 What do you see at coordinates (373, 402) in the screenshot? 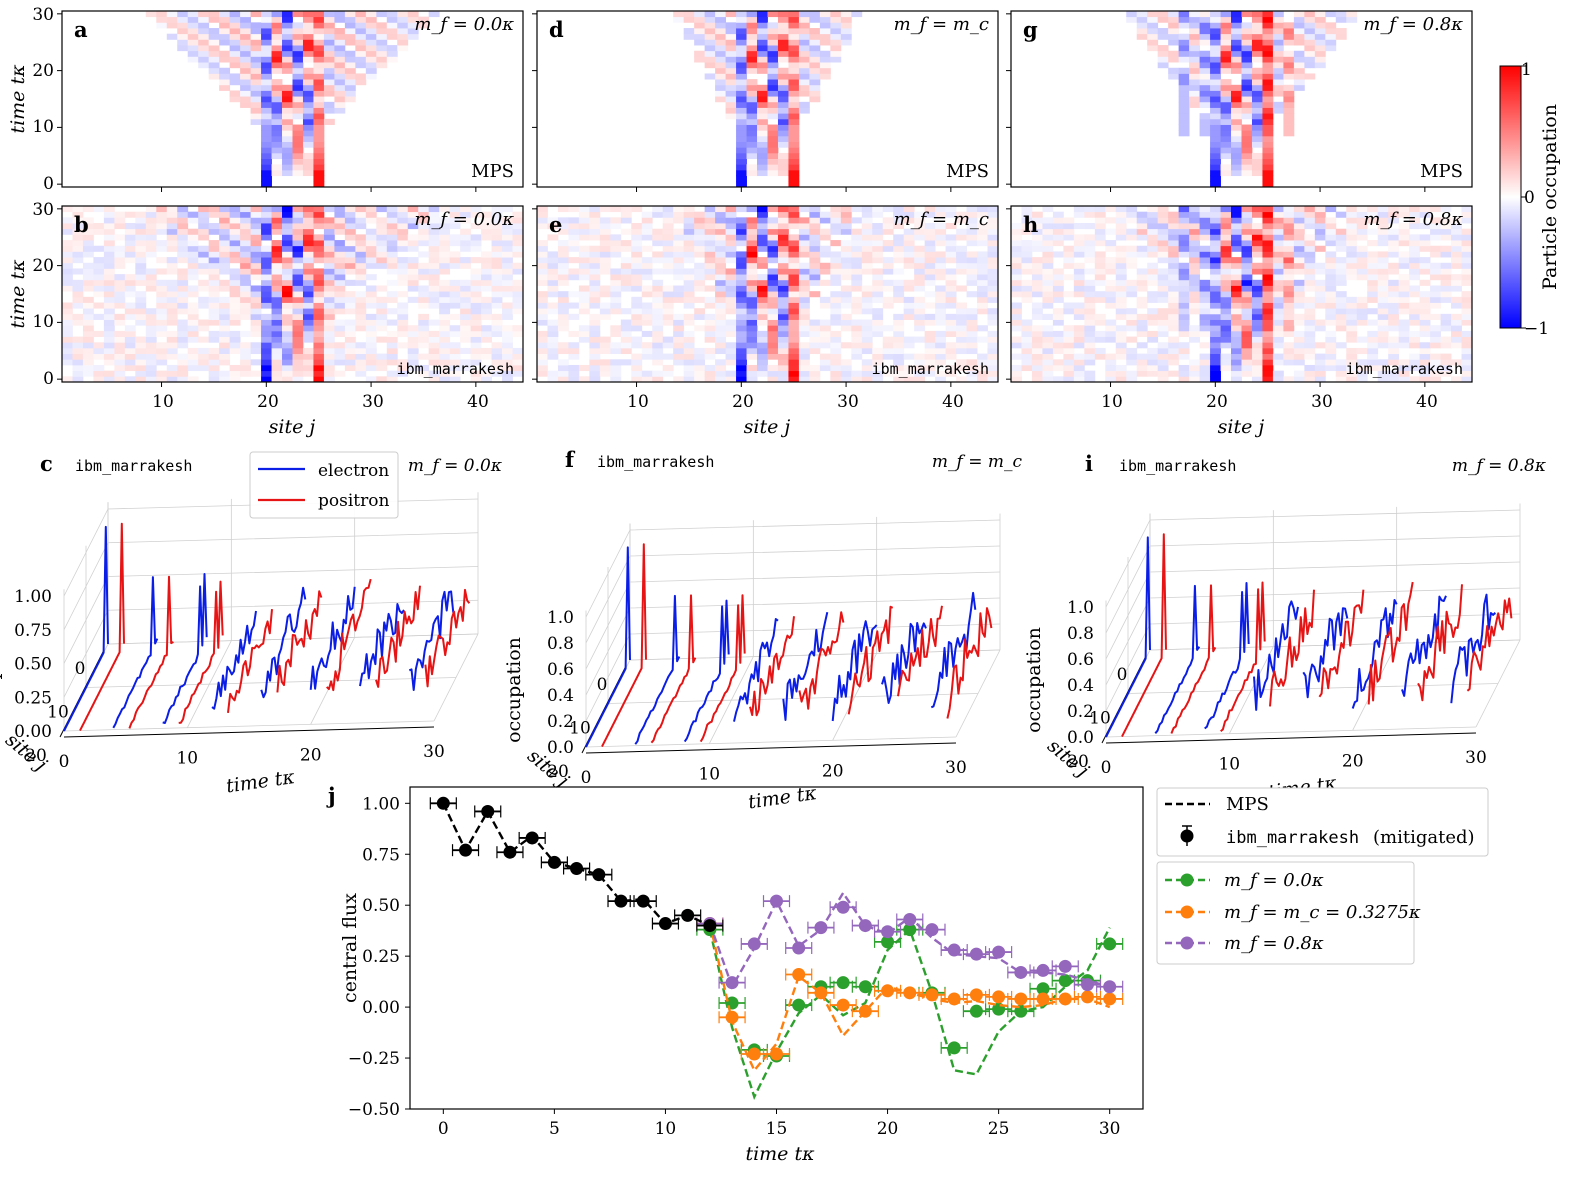
I see `x-tick-label: 30` at bounding box center [373, 402].